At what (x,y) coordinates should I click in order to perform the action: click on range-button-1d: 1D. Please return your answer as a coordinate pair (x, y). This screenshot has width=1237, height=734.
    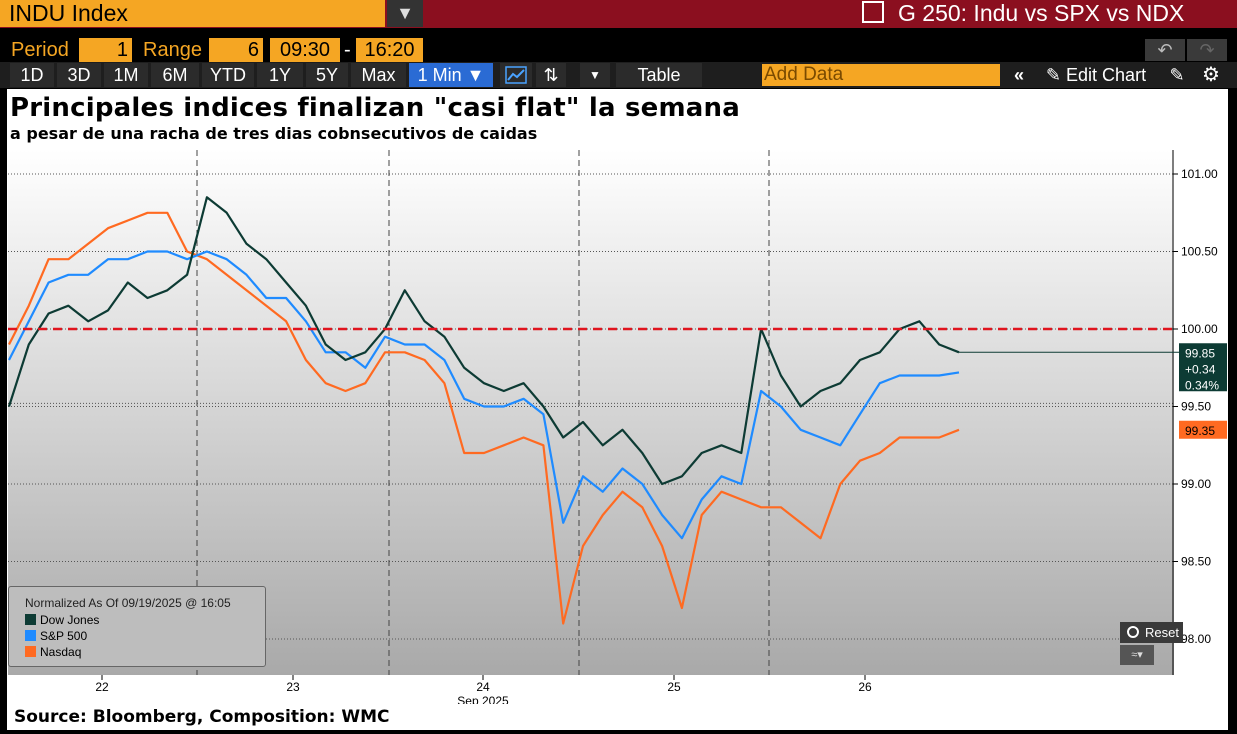
    Looking at the image, I should click on (32, 75).